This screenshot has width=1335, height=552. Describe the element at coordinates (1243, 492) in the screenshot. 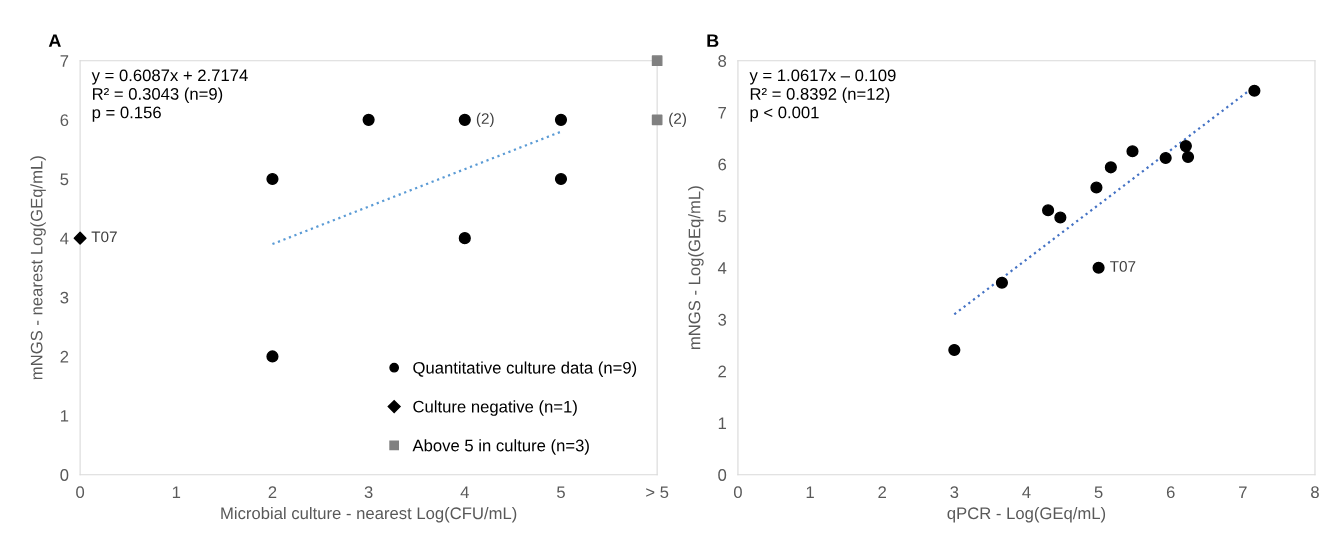

I see `x-tick-label: 7` at that location.